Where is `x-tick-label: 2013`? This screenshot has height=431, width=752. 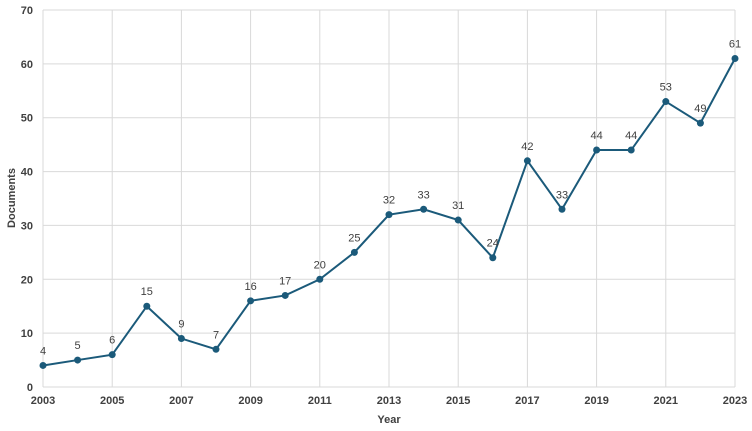 x-tick-label: 2013 is located at coordinates (389, 401).